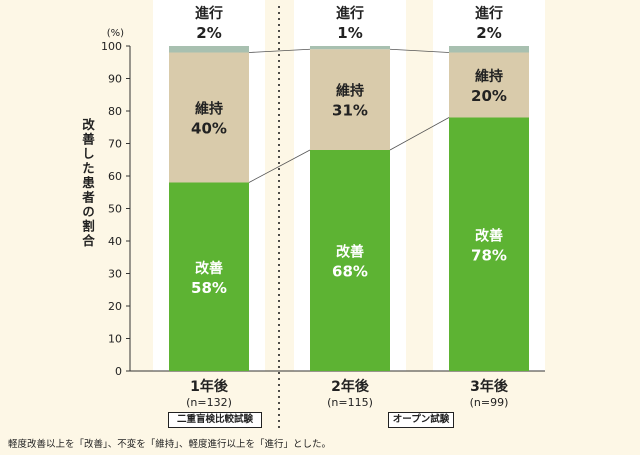  What do you see at coordinates (209, 386) in the screenshot?
I see `x-category-label: 1年後` at bounding box center [209, 386].